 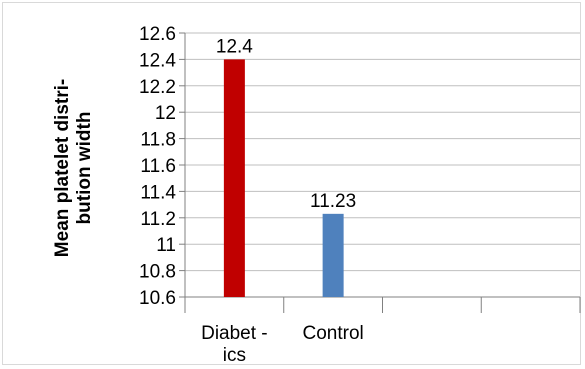 I want to click on data-label-1: 11.23, so click(x=333, y=201).